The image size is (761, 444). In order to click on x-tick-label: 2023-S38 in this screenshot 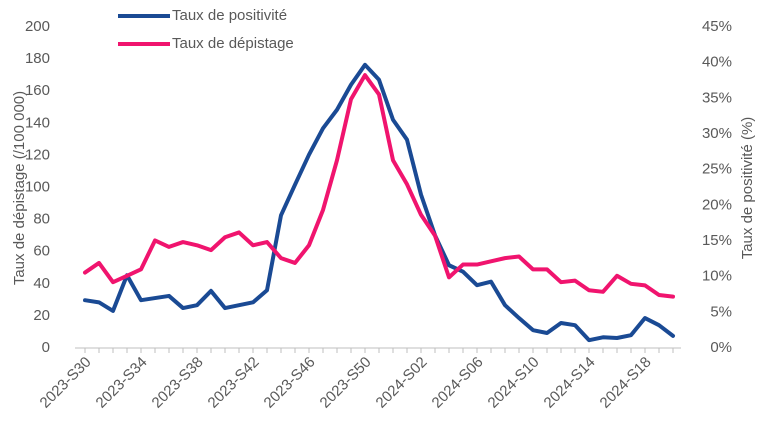, I will do `click(178, 383)`.